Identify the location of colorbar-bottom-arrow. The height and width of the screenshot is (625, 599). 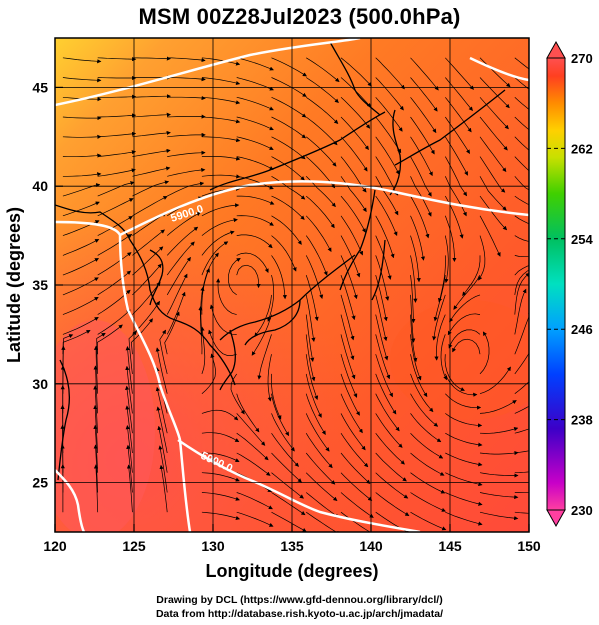
(556, 518).